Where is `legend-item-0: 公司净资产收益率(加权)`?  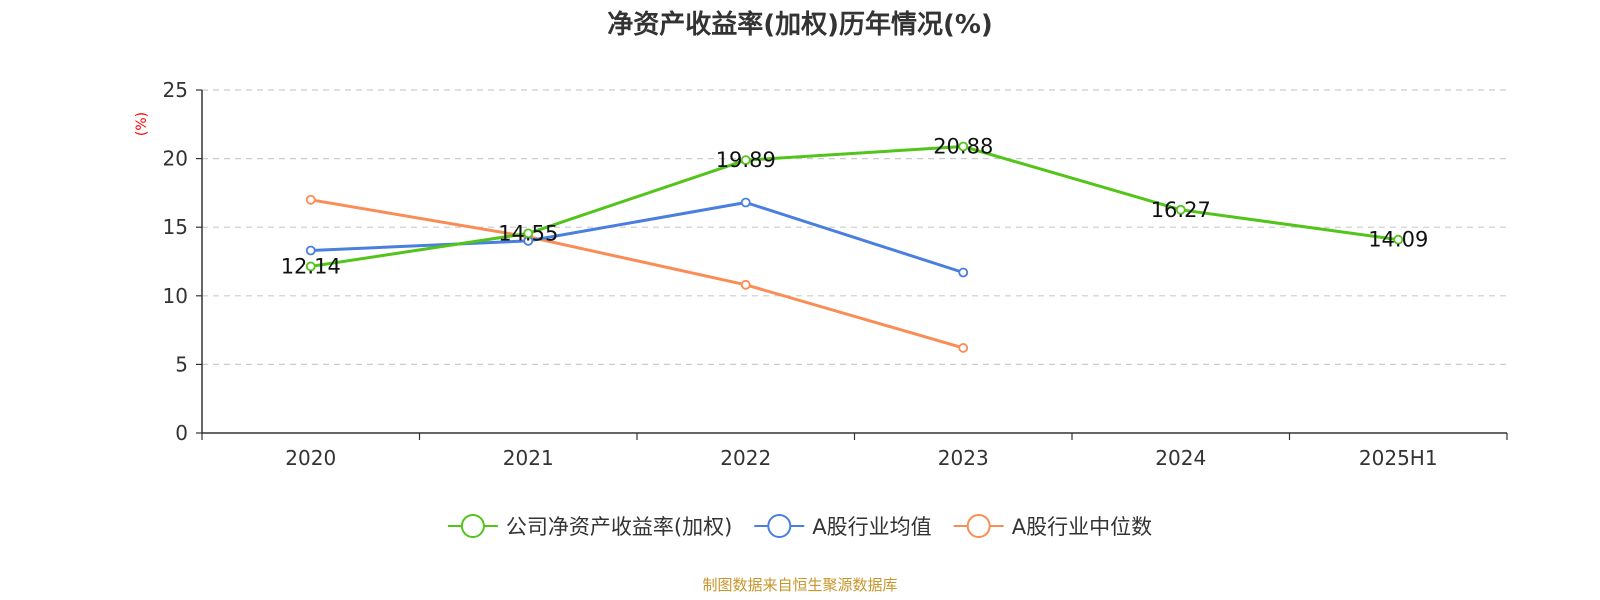
legend-item-0: 公司净资产收益率(加权) is located at coordinates (589, 526).